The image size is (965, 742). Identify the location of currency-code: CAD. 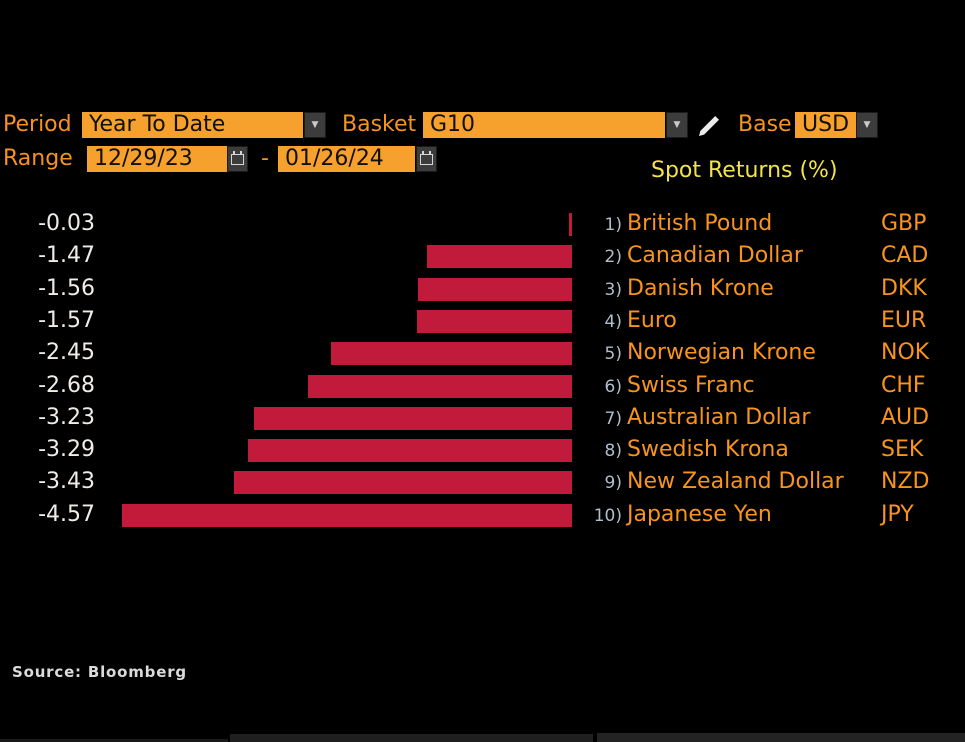
(905, 255).